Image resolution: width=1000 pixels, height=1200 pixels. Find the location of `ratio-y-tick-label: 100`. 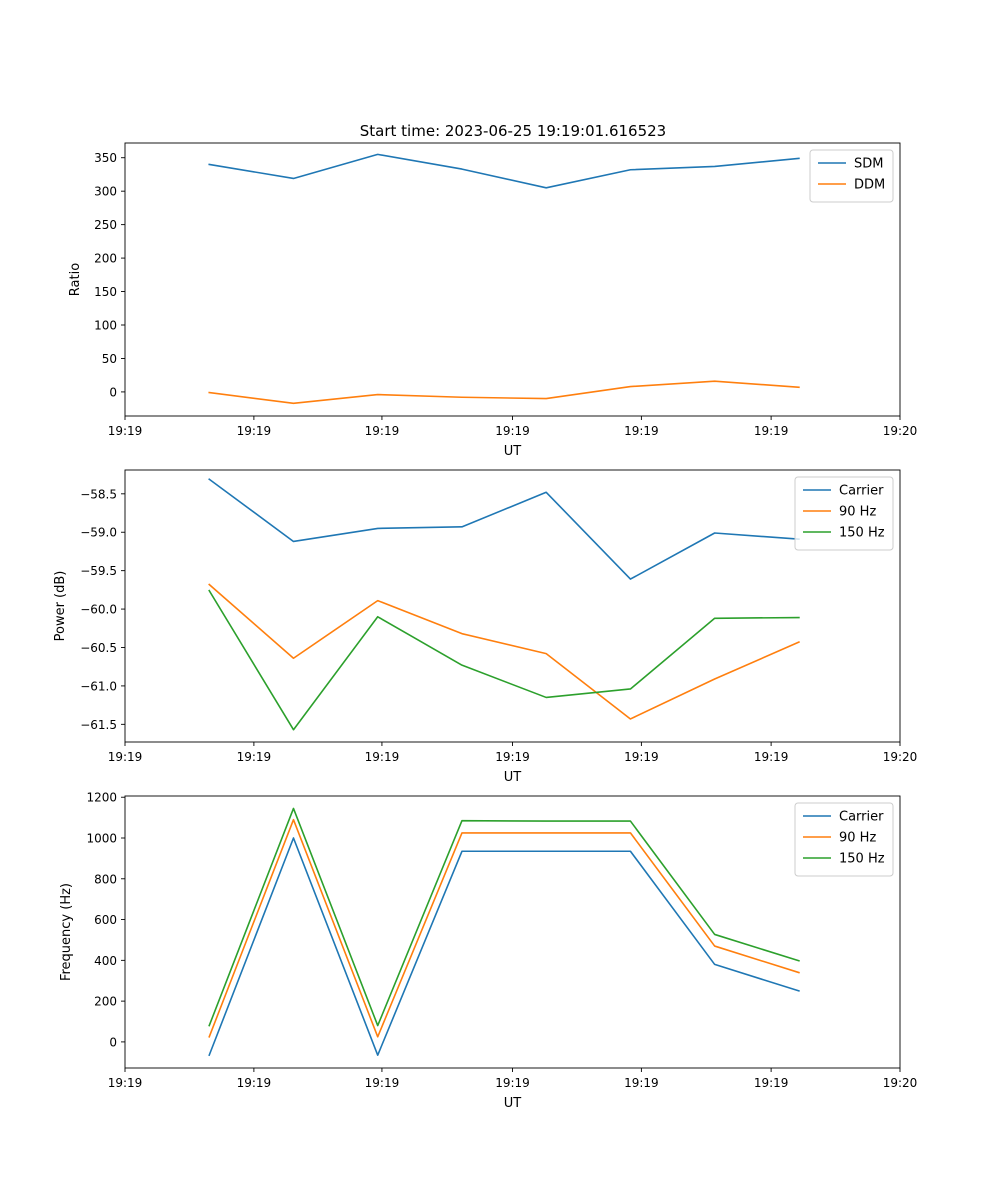

ratio-y-tick-label: 100 is located at coordinates (105, 326).